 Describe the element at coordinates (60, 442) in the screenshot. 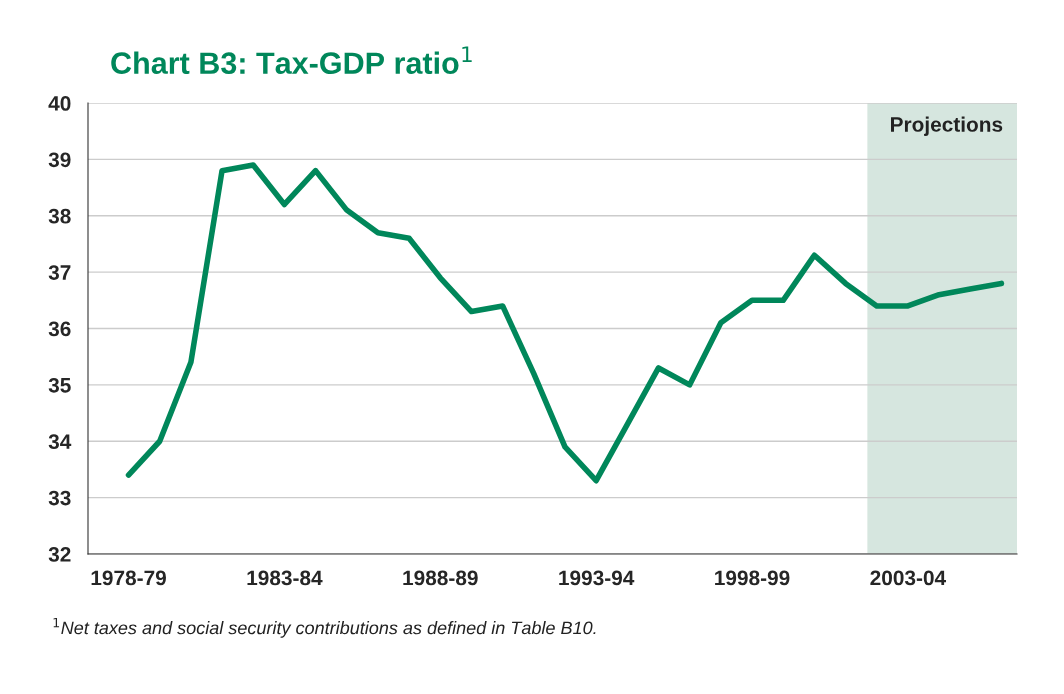

I see `y-tick-label: 34` at that location.